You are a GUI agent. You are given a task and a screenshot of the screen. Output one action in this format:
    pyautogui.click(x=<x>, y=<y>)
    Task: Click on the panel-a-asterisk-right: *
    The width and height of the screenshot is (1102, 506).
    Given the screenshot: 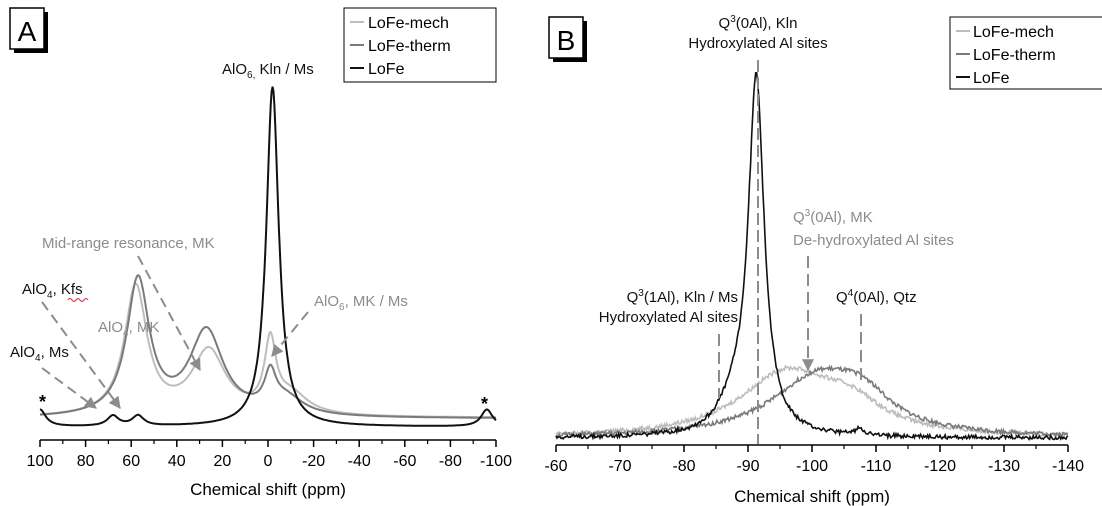 What is the action you would take?
    pyautogui.click(x=484, y=404)
    